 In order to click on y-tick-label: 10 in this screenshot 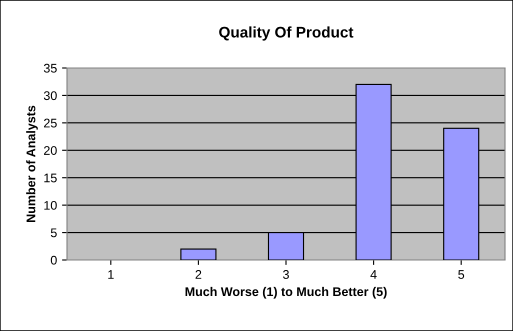, I will do `click(50, 205)`.